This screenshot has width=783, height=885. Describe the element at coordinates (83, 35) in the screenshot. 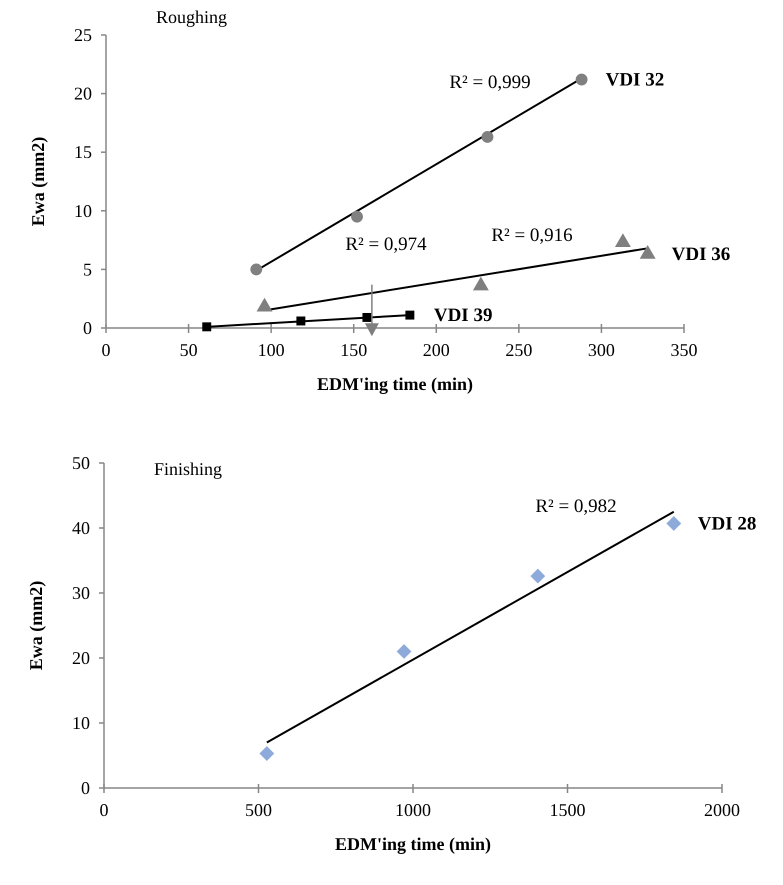

I see `y-tick-label: 25` at that location.